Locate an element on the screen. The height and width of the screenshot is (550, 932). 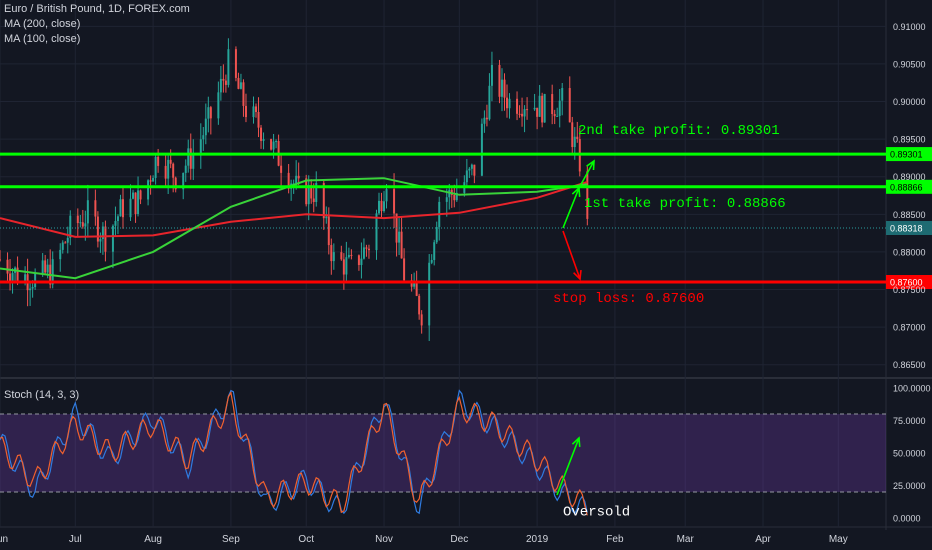
y-tick-label: 0.86500 is located at coordinates (909, 365).